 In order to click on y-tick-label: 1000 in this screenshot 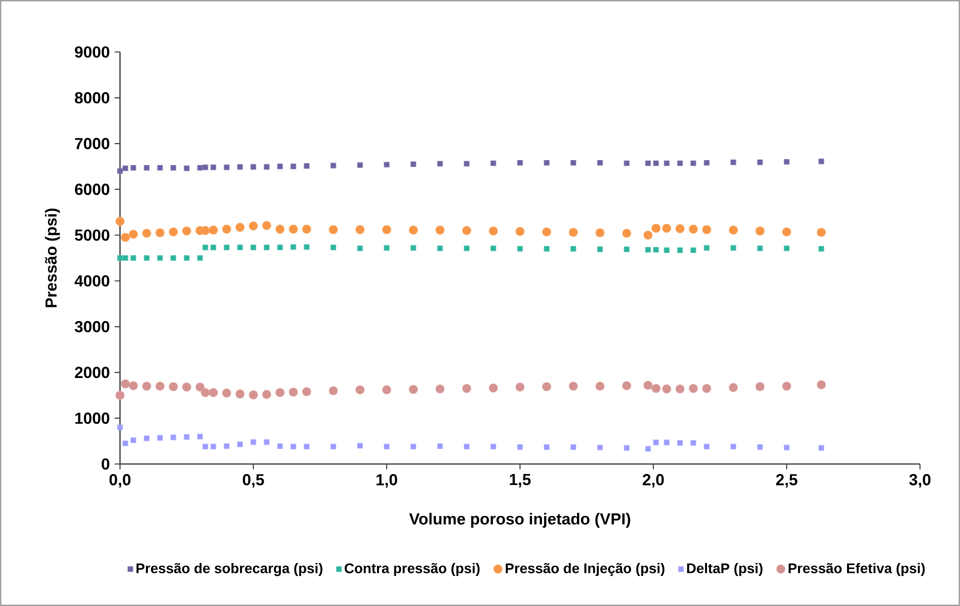, I will do `click(92, 418)`.